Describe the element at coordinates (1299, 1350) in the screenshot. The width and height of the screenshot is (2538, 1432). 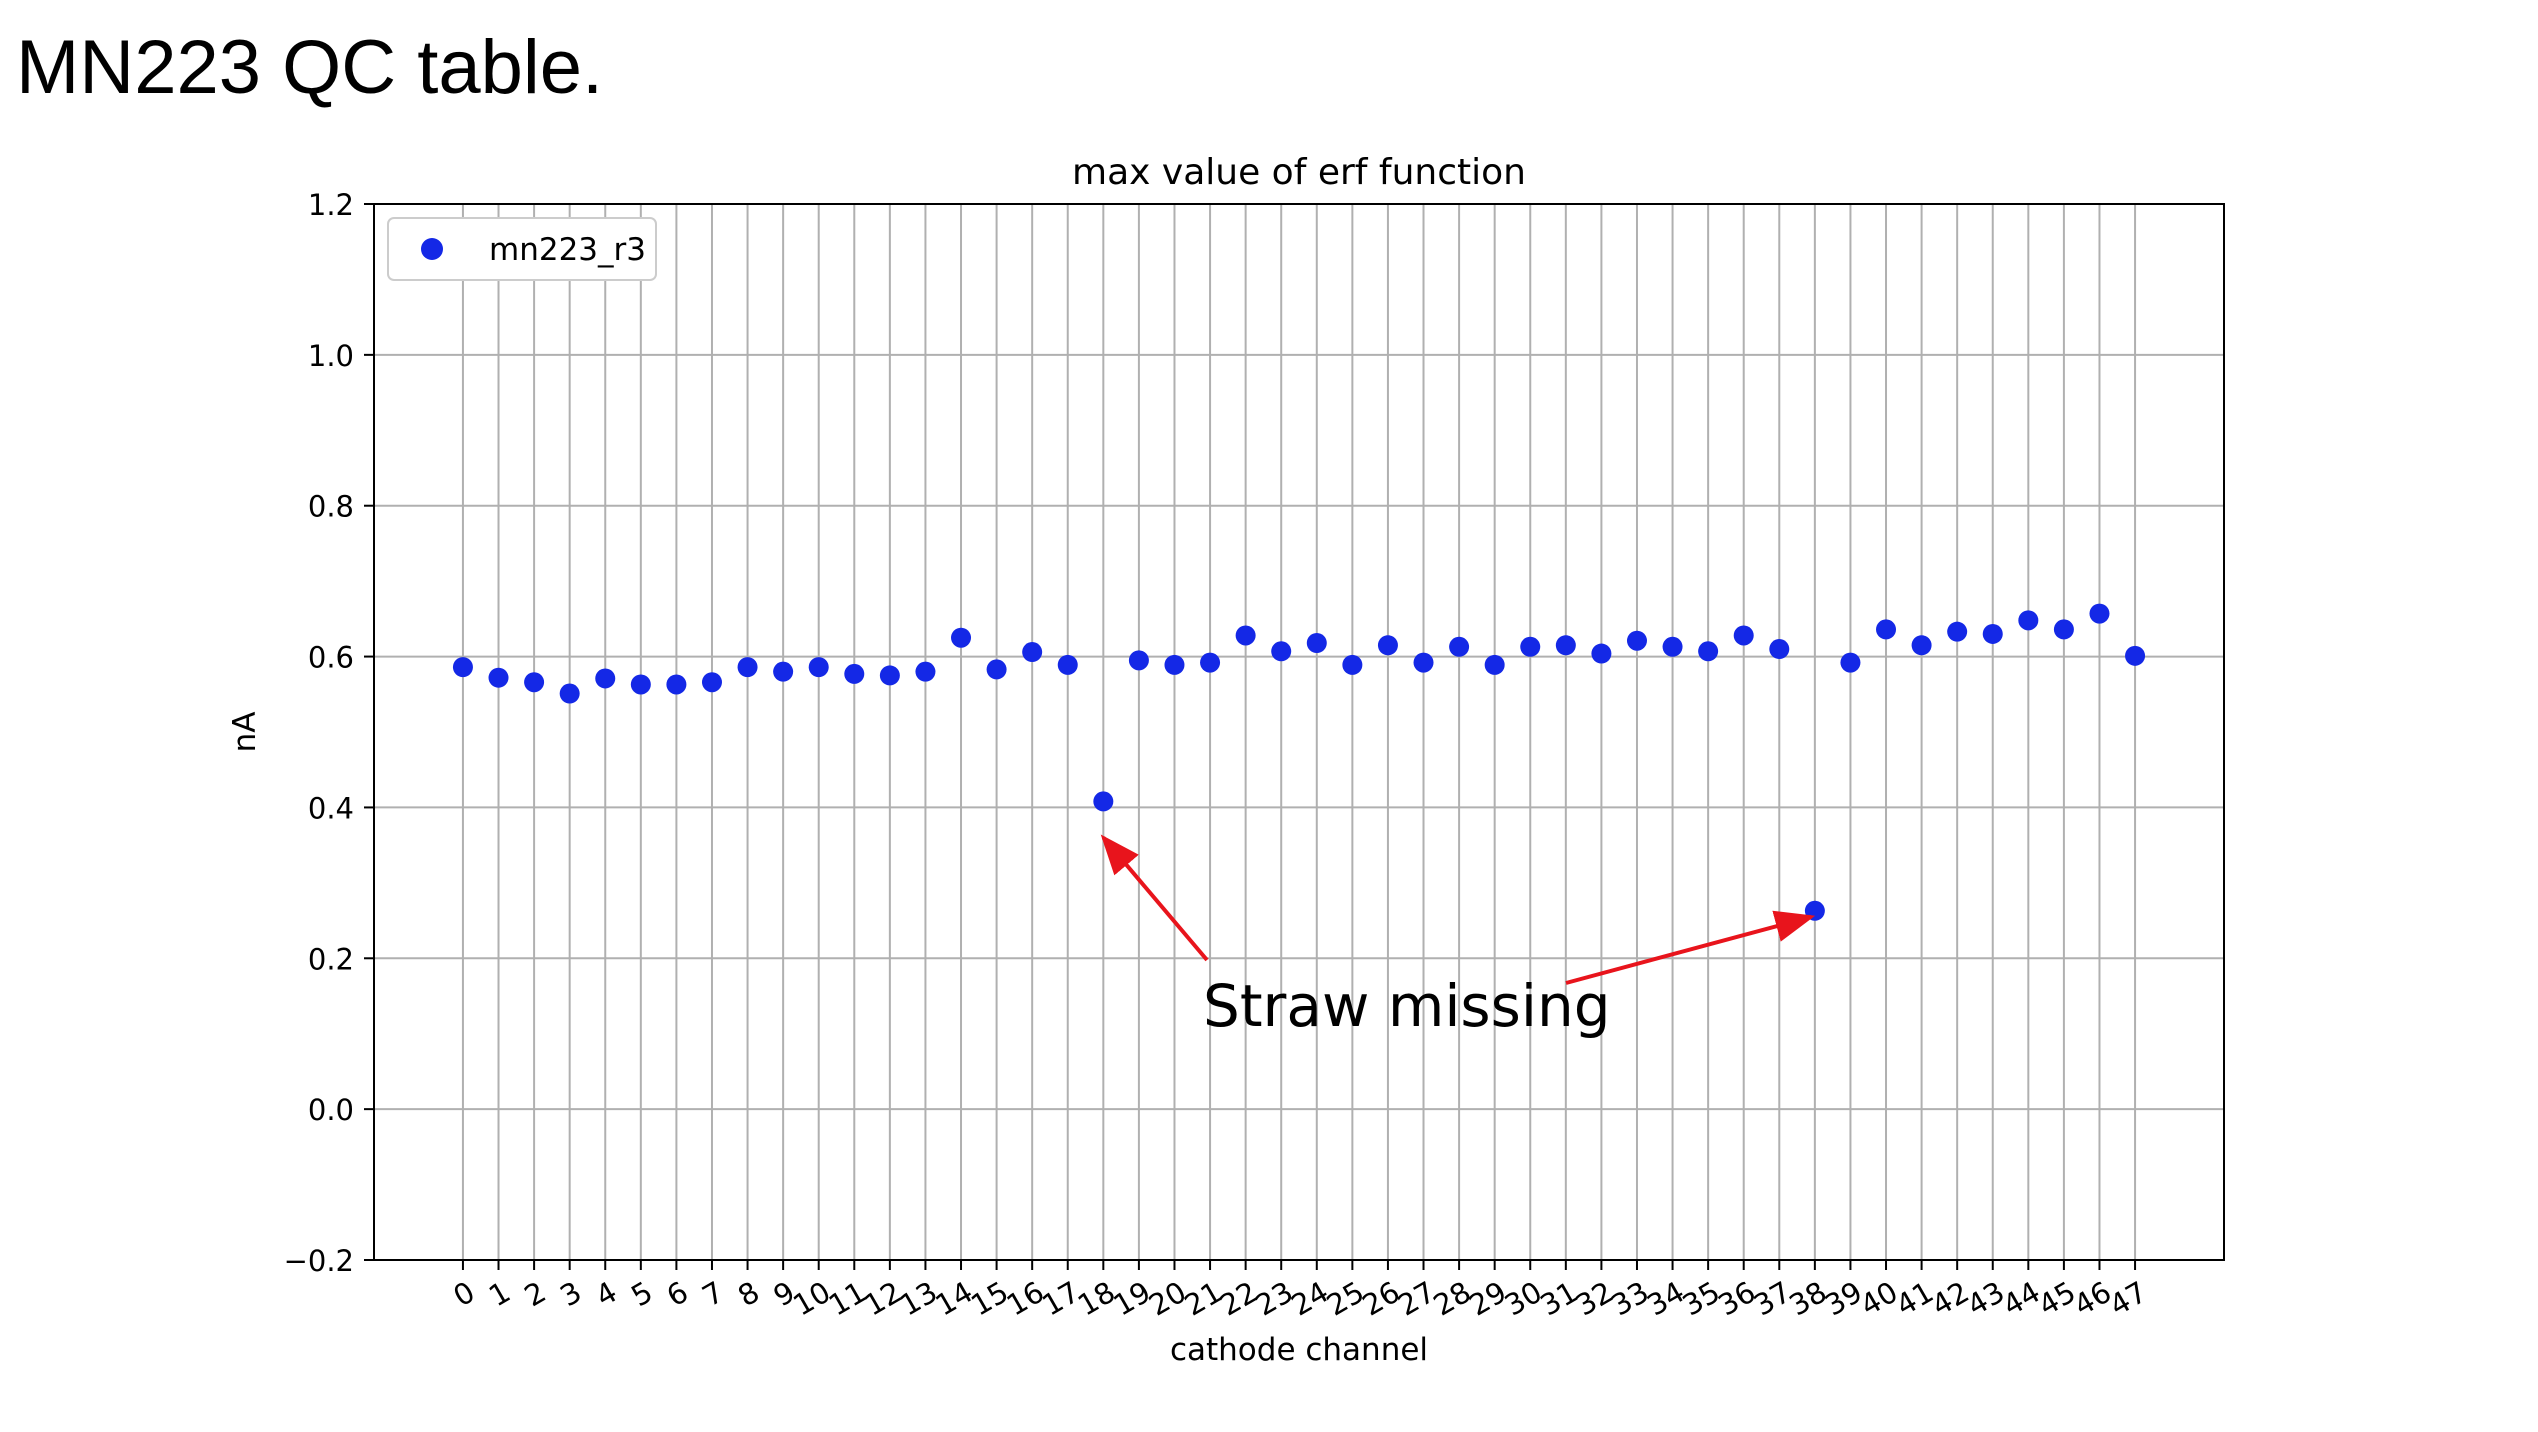
I see `x-axis-label: cathode channel` at that location.